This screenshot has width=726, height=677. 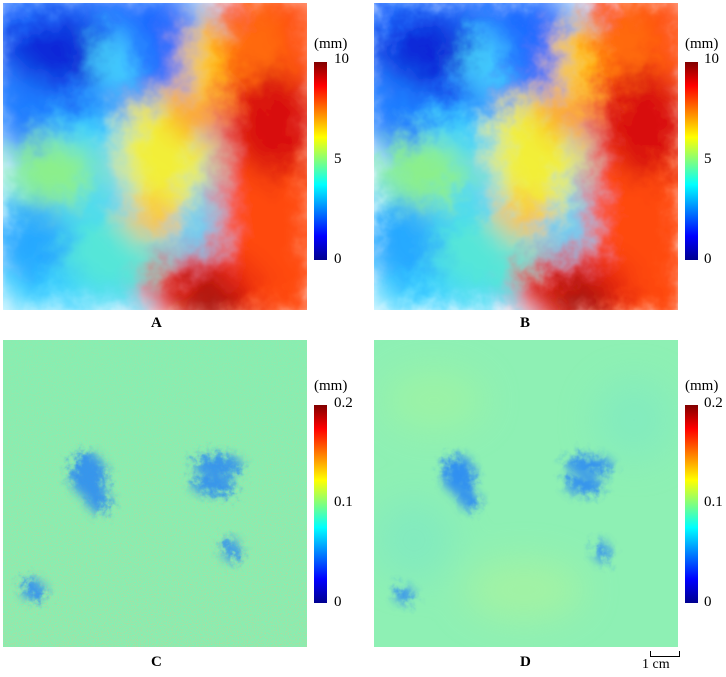 I want to click on panel-label-c: C, so click(x=156, y=662).